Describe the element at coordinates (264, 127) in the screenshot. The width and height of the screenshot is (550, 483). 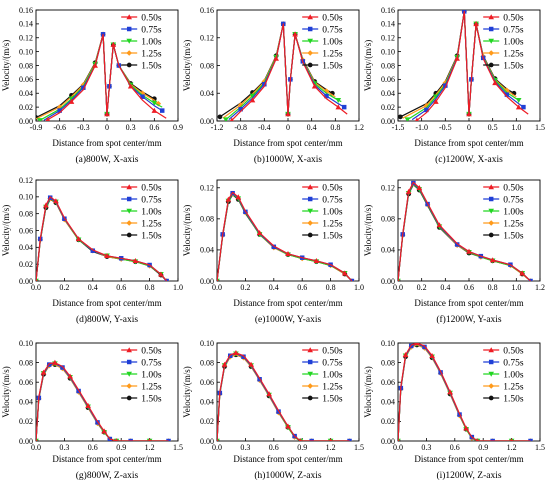
I see `x-tick-label: -0.4` at that location.